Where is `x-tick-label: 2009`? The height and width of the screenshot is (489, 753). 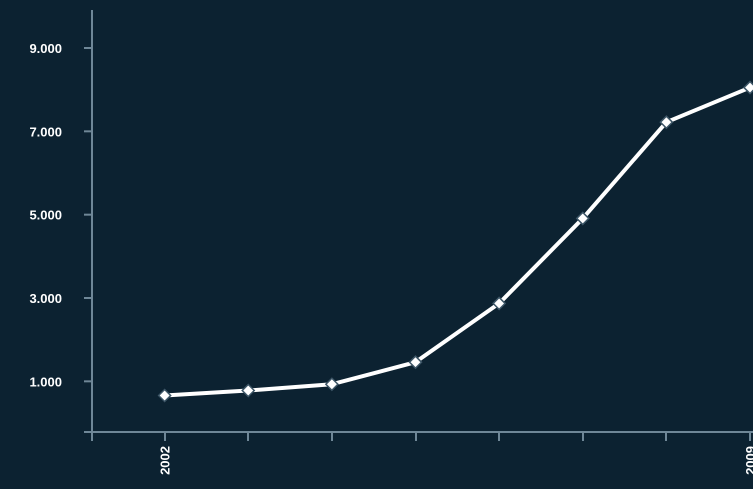
x-tick-label: 2009 is located at coordinates (748, 460).